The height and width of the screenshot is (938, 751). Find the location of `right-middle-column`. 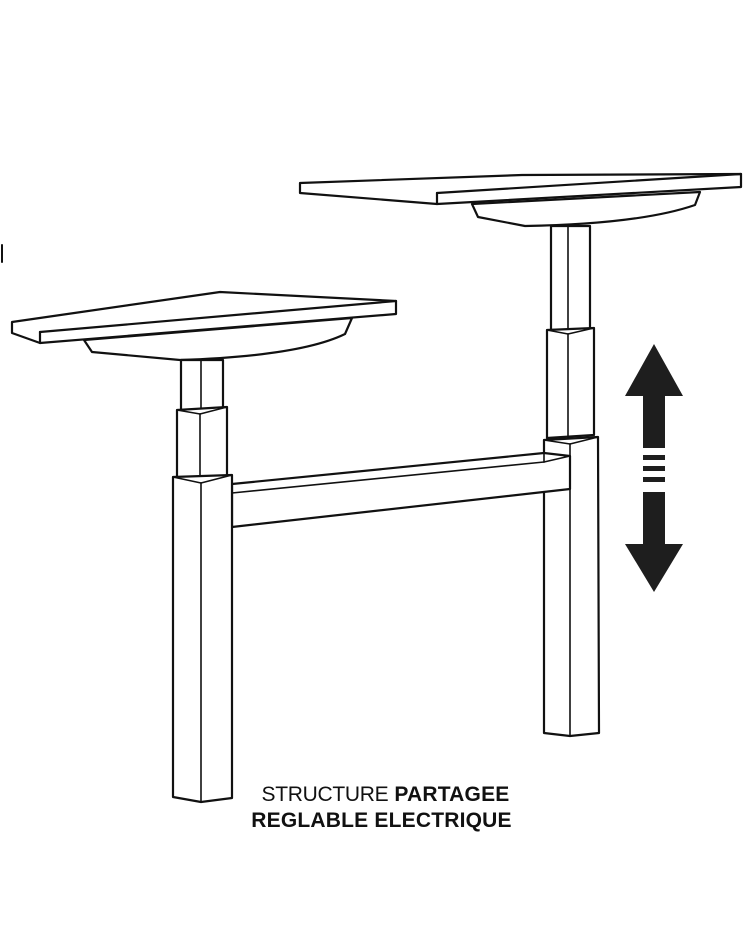

right-middle-column is located at coordinates (570, 383).